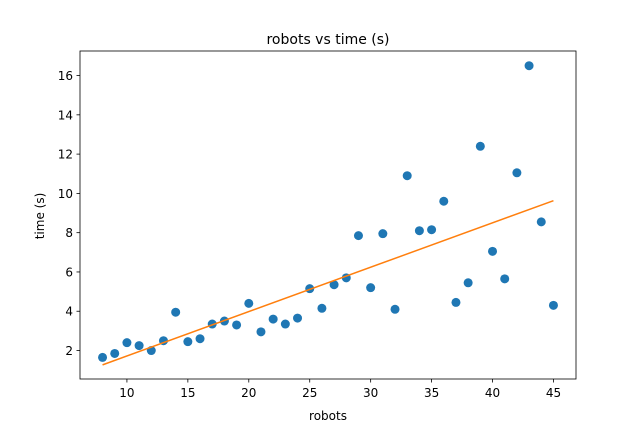 The image size is (640, 430). Describe the element at coordinates (248, 393) in the screenshot. I see `x-tick-label: 20` at that location.